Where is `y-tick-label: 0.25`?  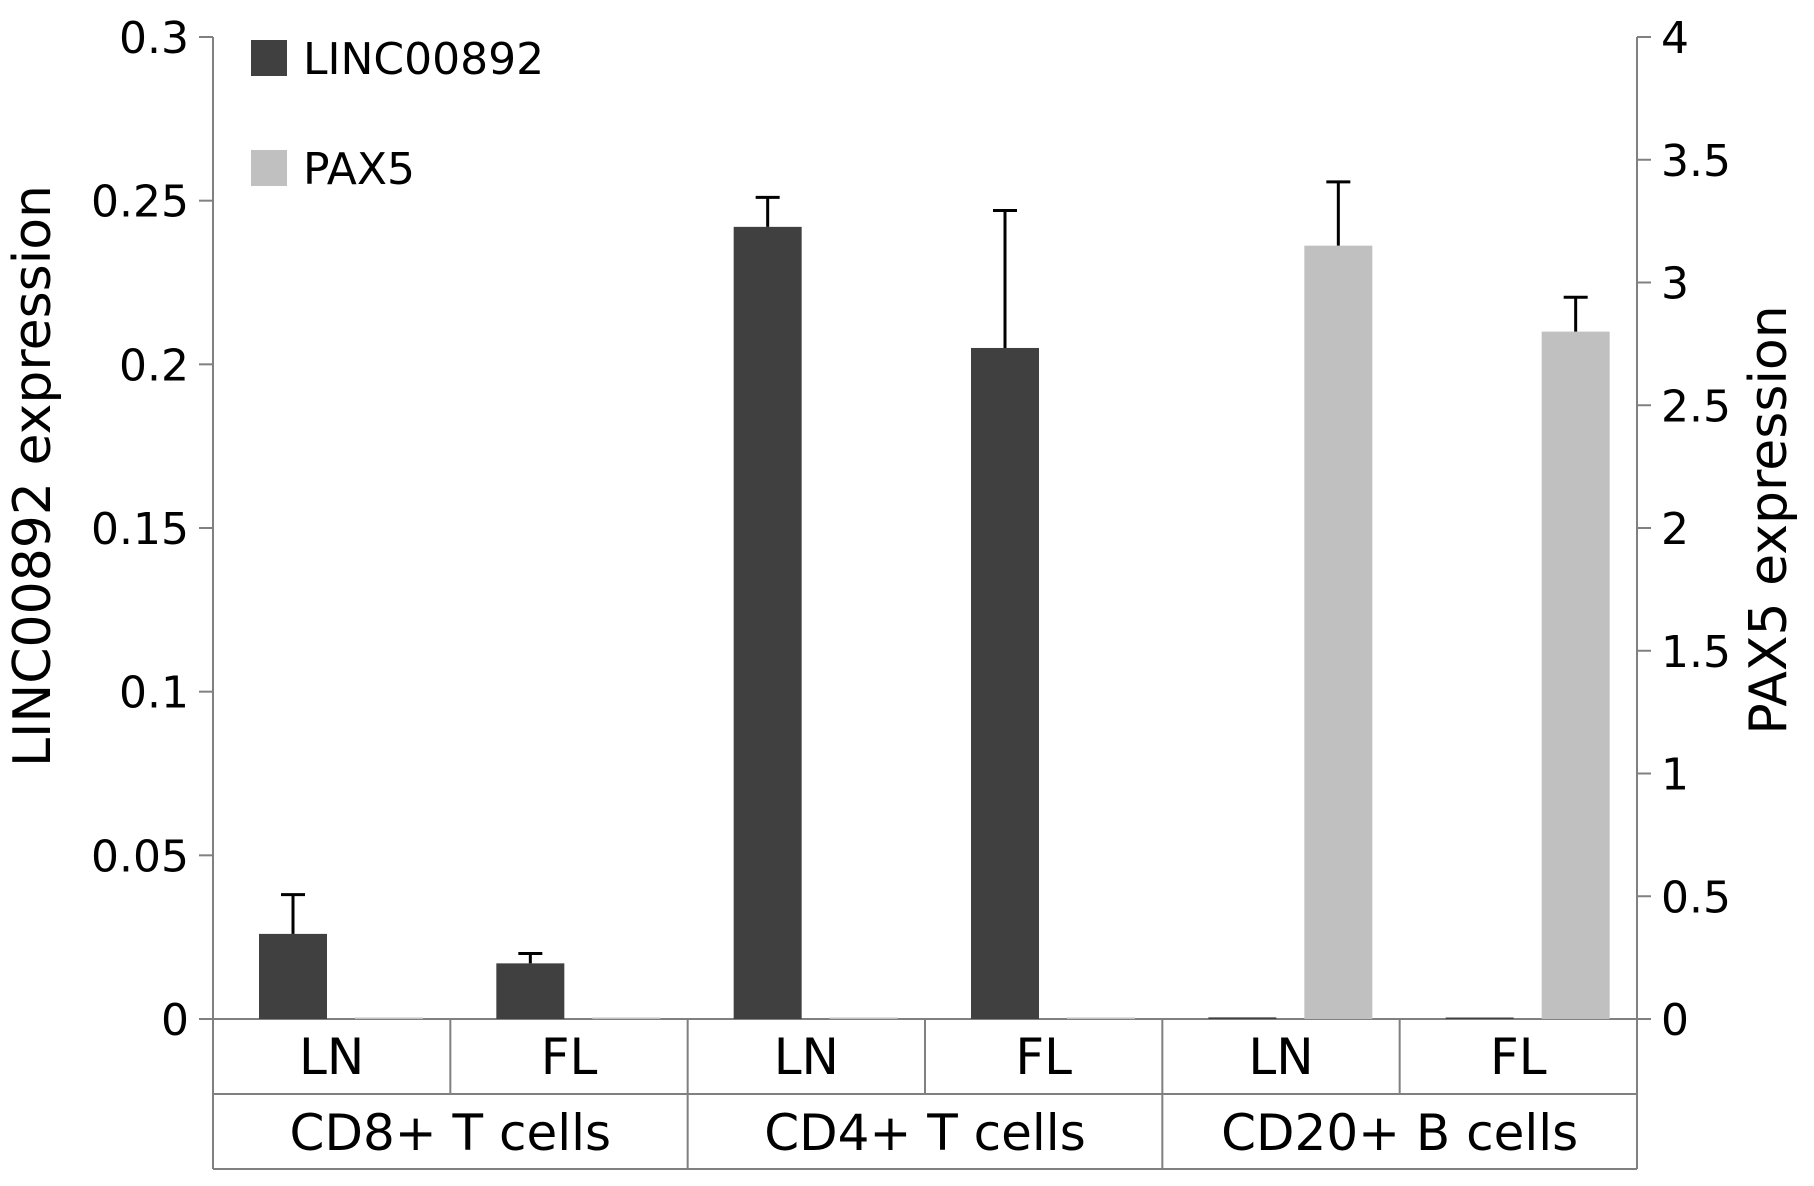
y-tick-label: 0.25 is located at coordinates (140, 202).